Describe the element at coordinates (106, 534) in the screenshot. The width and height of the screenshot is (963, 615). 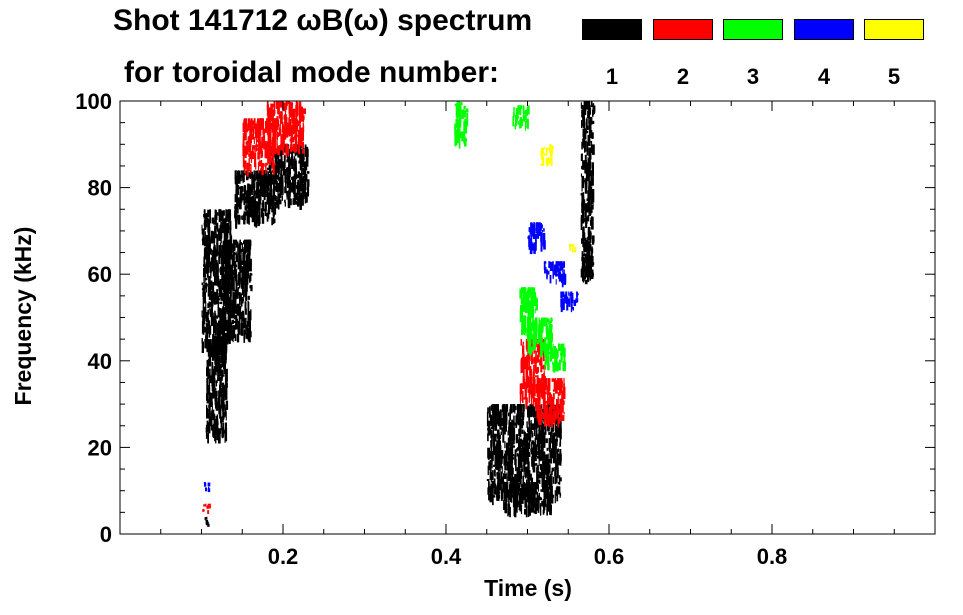
I see `y-tick-label: 0` at that location.